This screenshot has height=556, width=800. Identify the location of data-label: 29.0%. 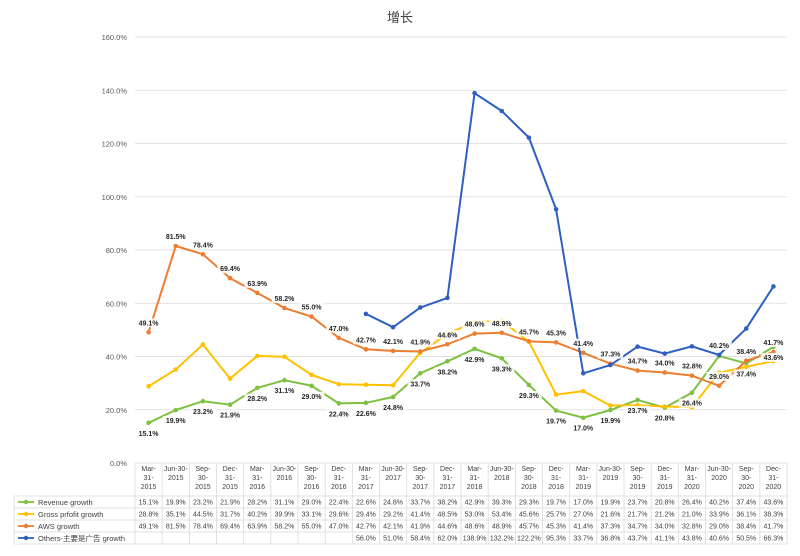
(312, 397).